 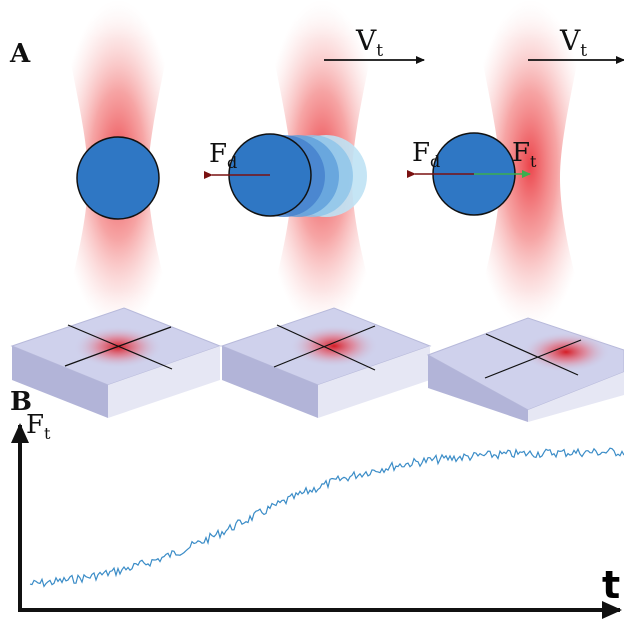 I want to click on trap-force-label: Ft, so click(x=524, y=154).